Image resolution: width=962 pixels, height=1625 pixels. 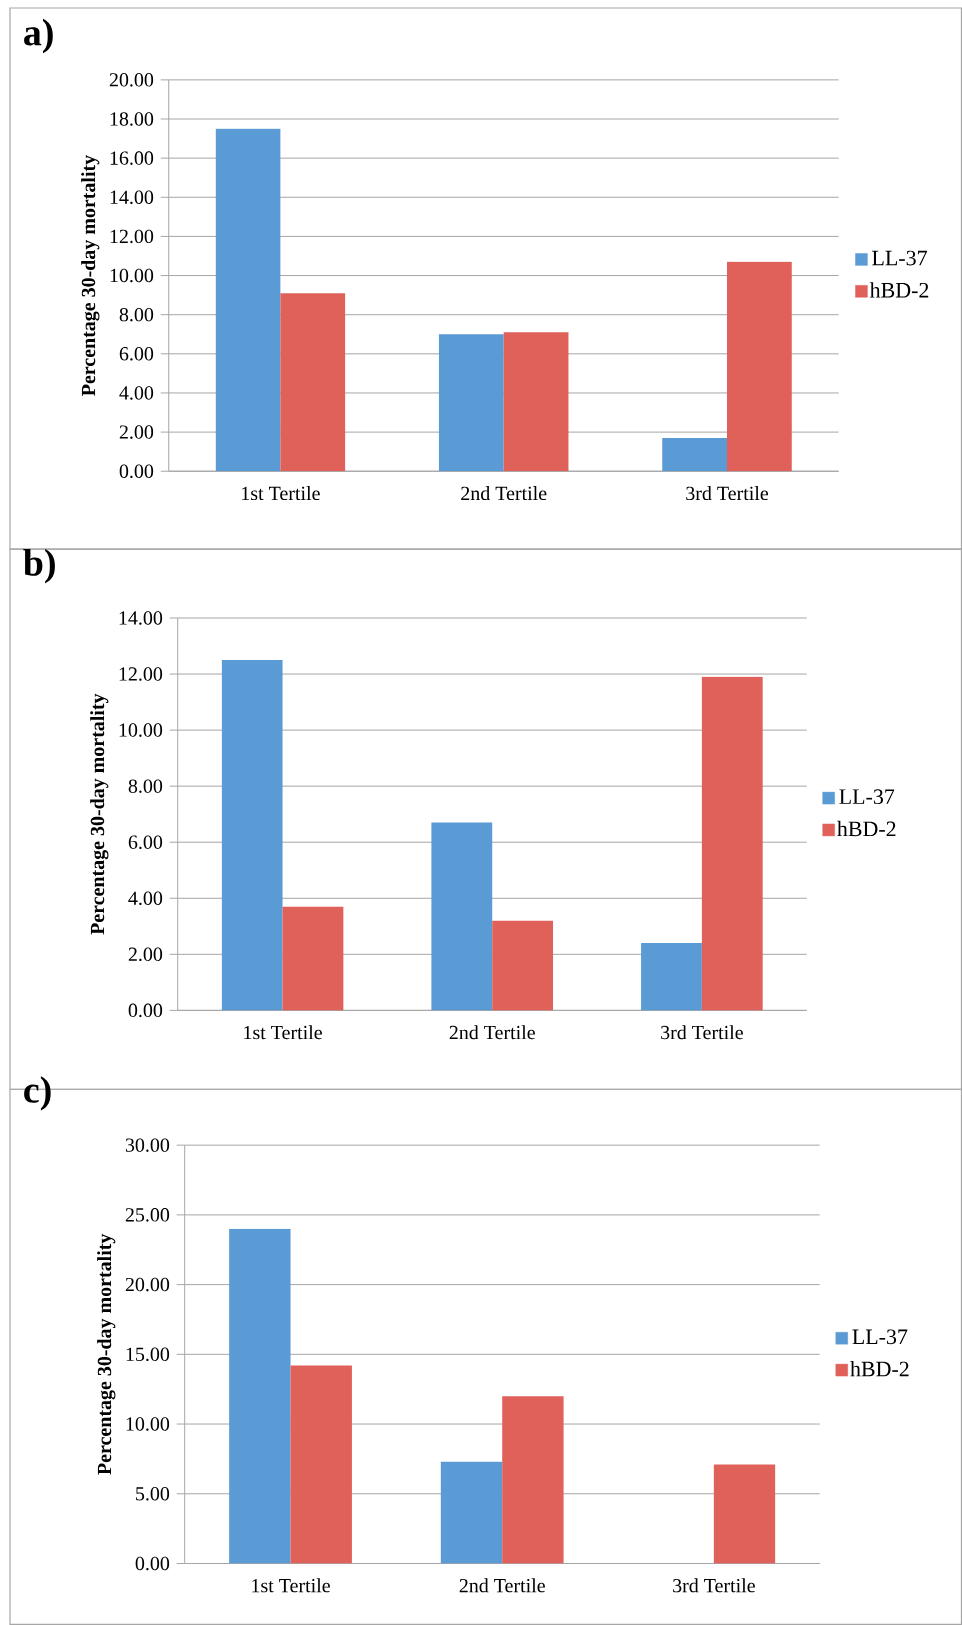 What do you see at coordinates (38, 36) in the screenshot?
I see `chart-title: a)` at bounding box center [38, 36].